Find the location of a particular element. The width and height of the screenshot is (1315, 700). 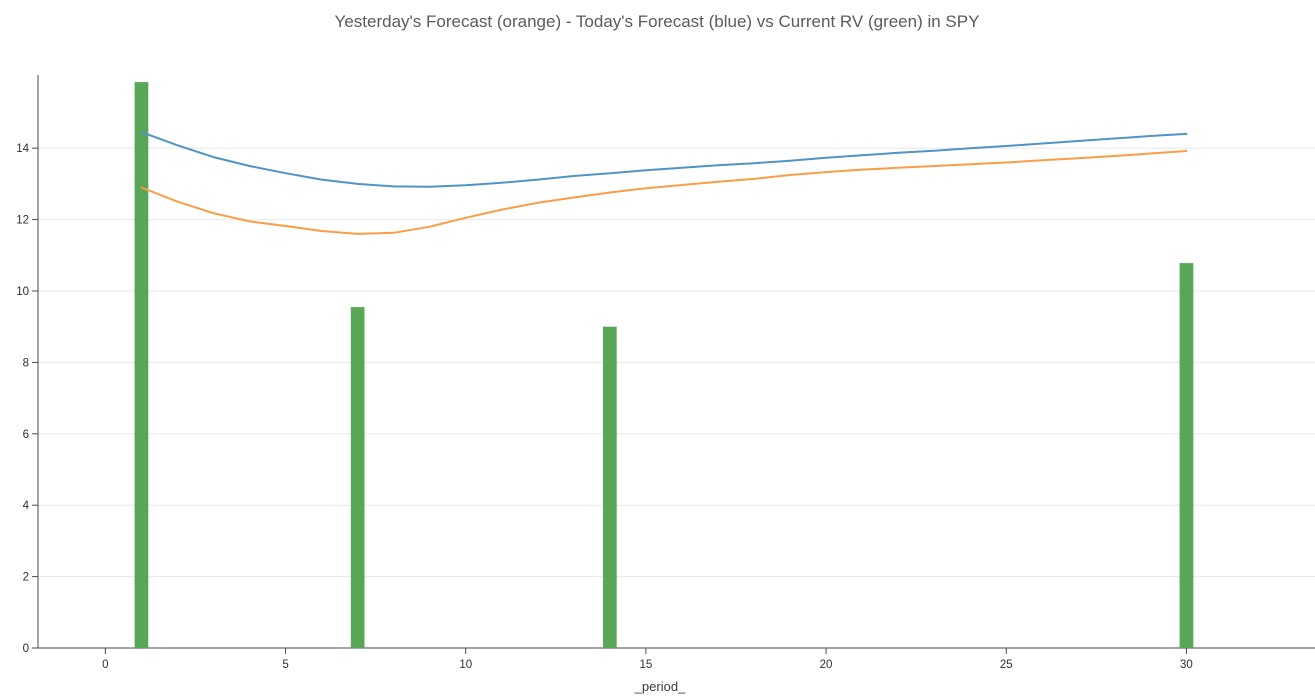

y-tick-label: 14 is located at coordinates (22, 149).